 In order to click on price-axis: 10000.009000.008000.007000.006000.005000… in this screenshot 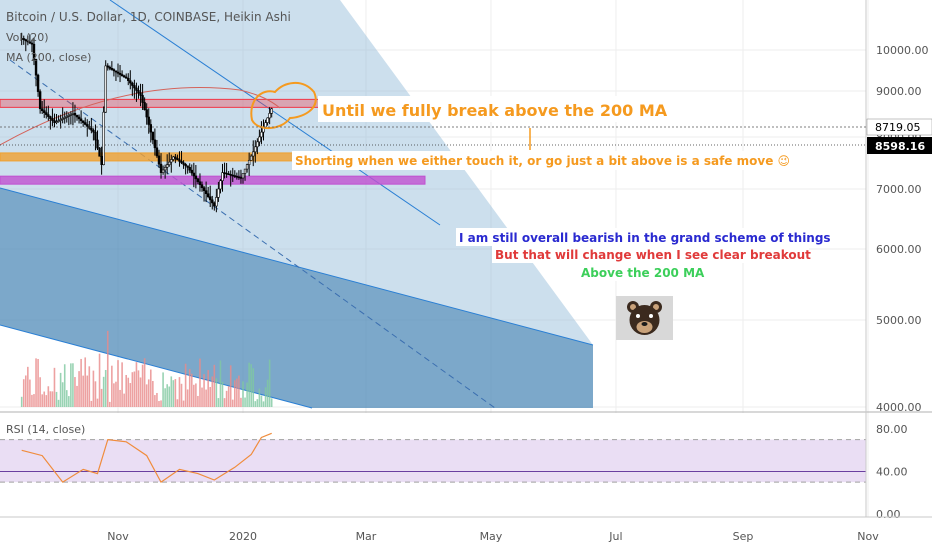, I will do `click(902, 282)`.